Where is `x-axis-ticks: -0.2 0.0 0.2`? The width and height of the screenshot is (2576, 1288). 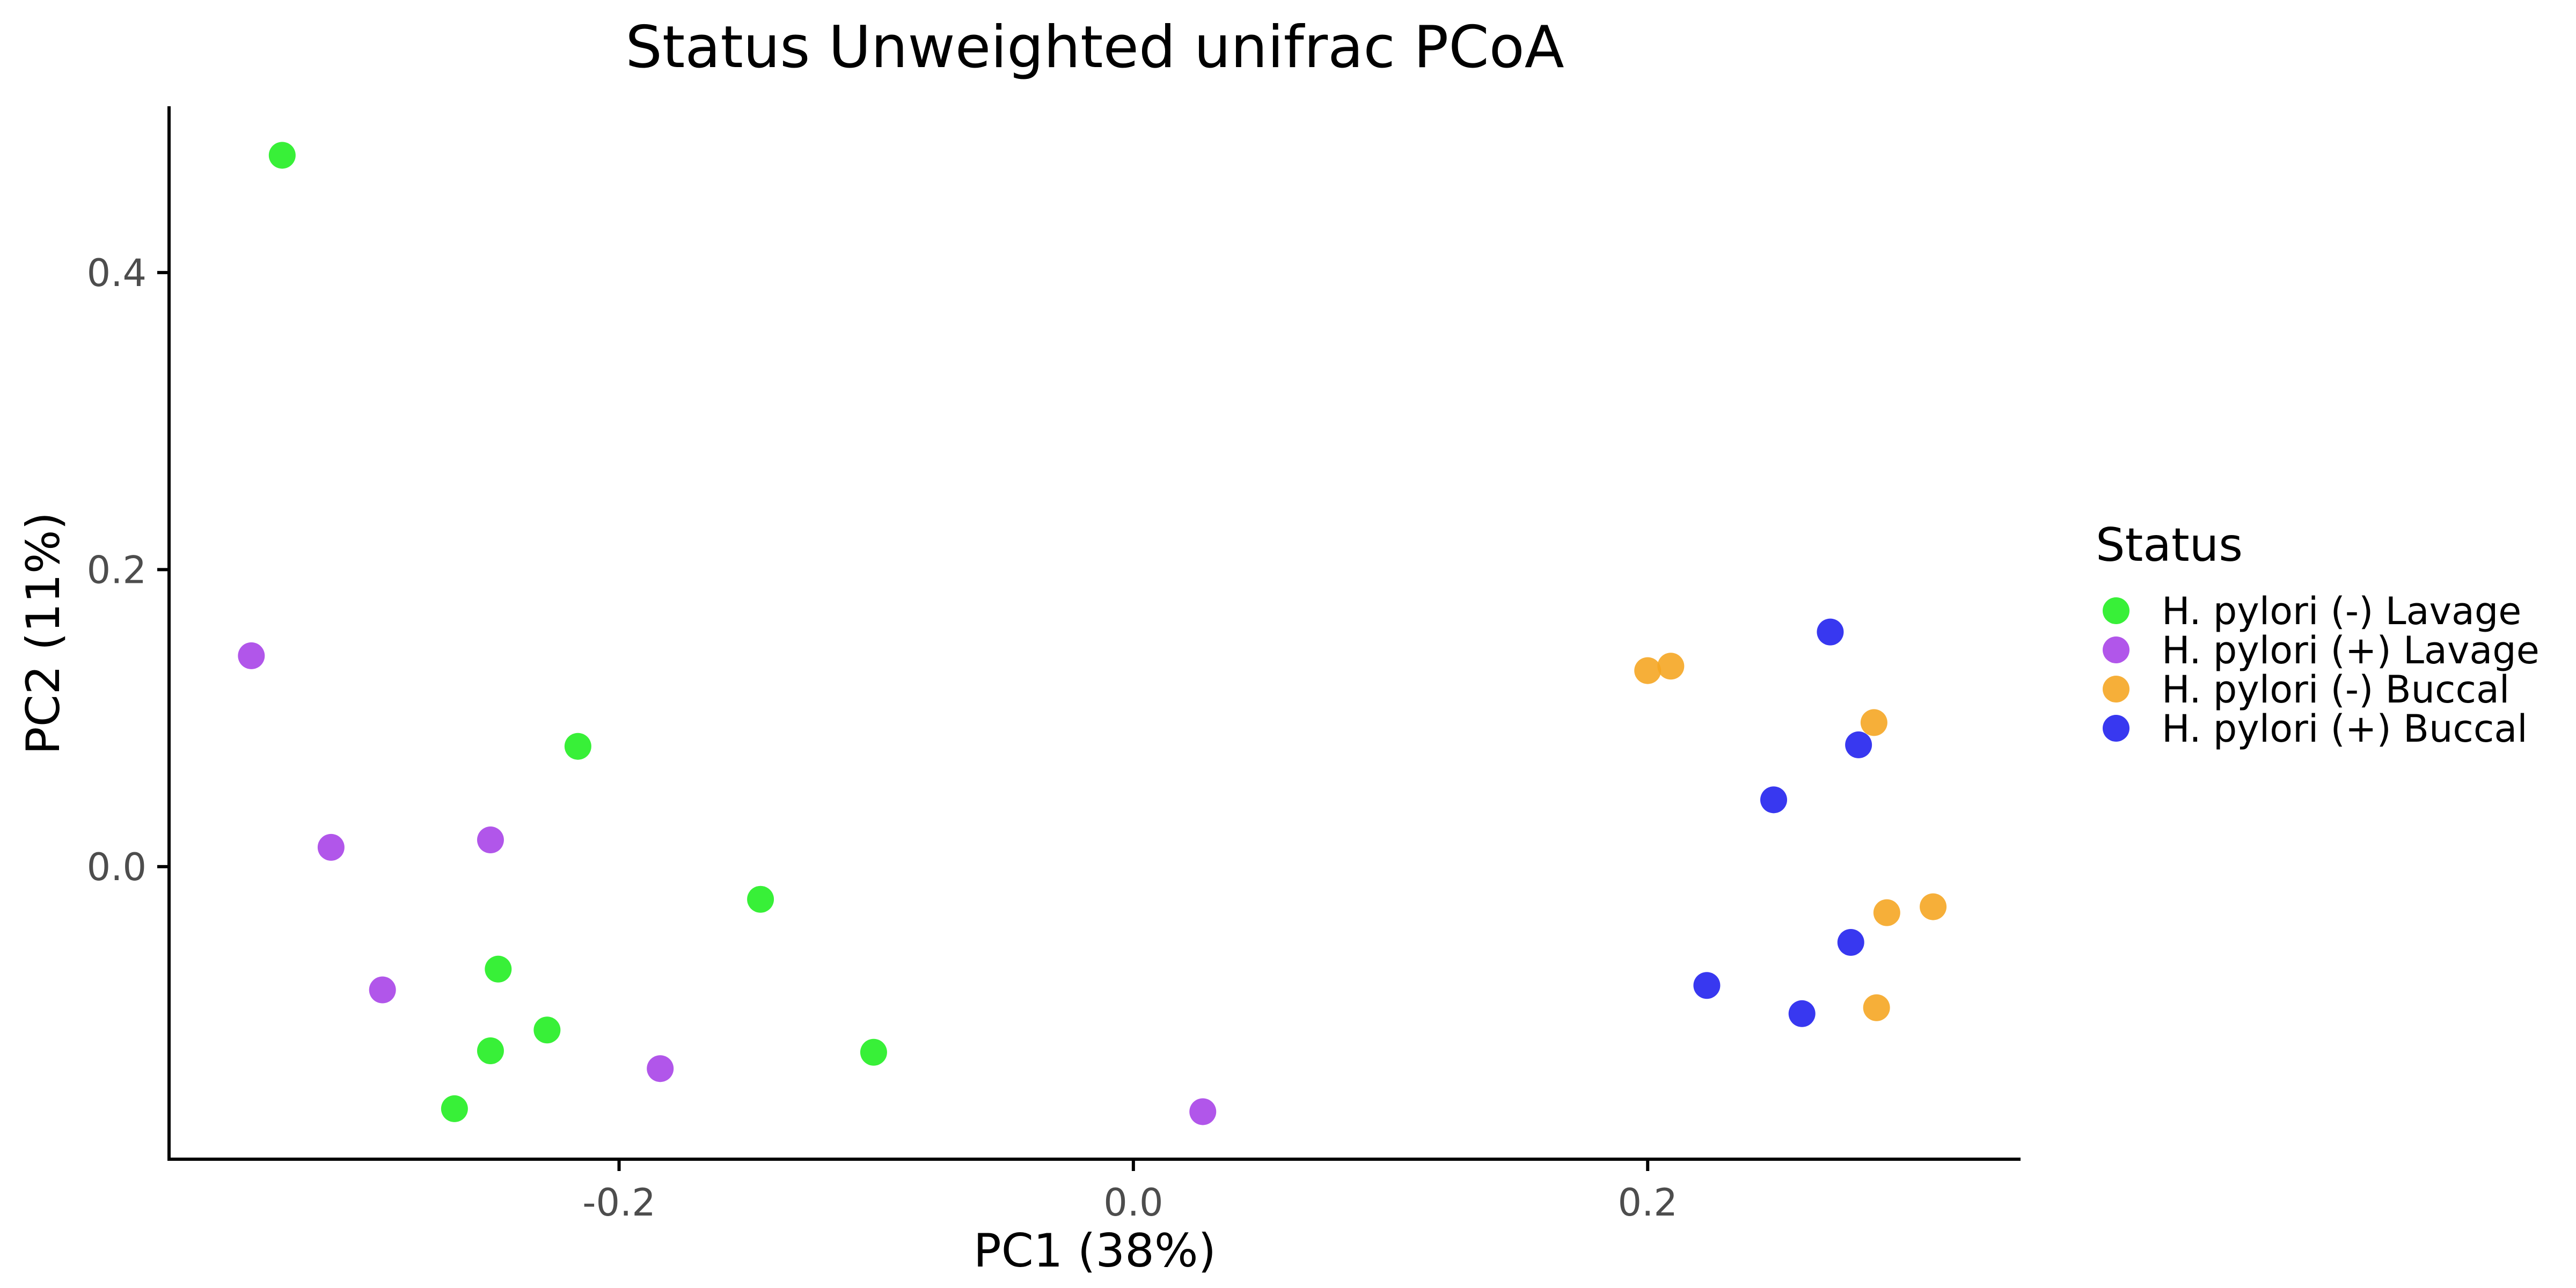
x-axis-ticks: -0.2 0.0 0.2 is located at coordinates (1130, 1192).